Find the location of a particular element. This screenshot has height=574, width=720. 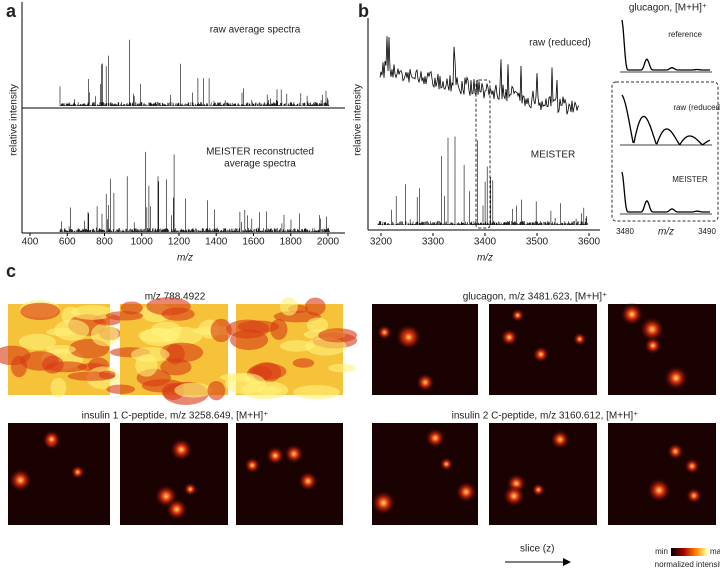

inset-label: reference is located at coordinates (685, 34).